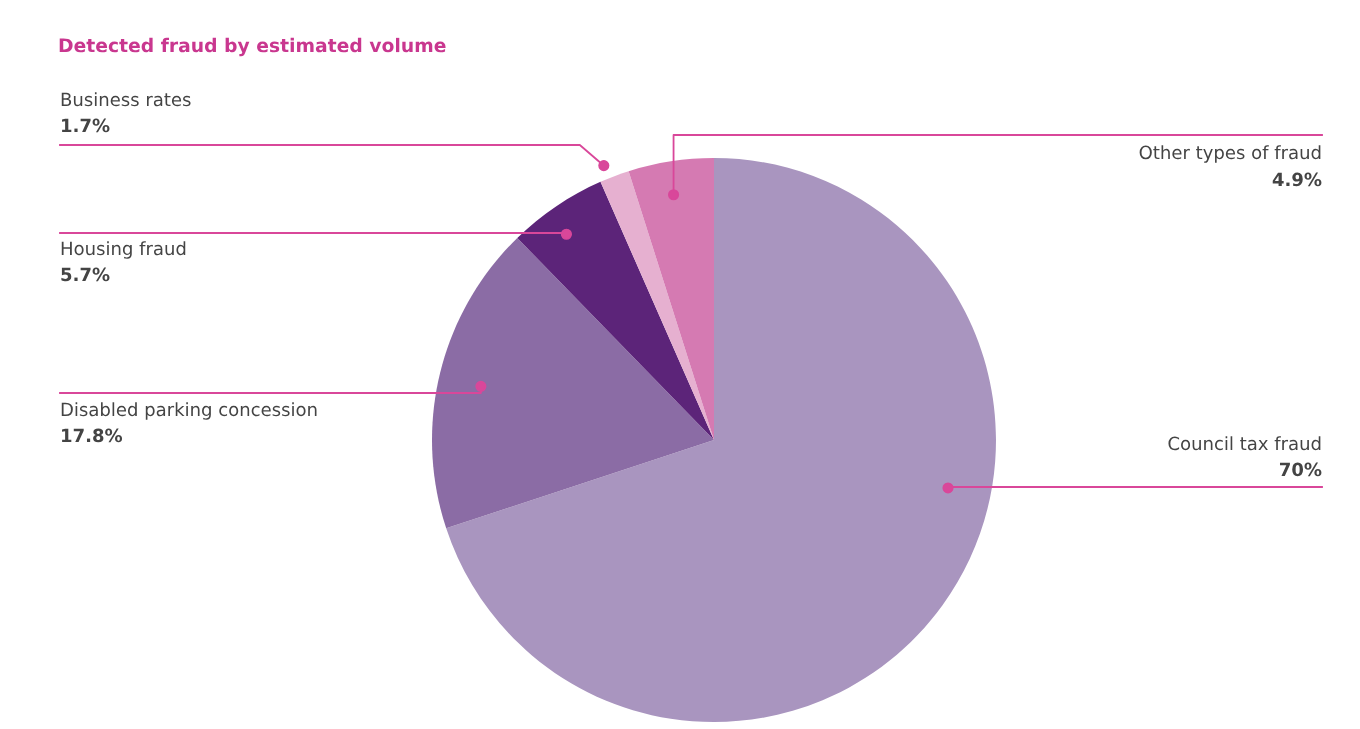 This screenshot has height=729, width=1360. Describe the element at coordinates (123, 250) in the screenshot. I see `slice-label: Housing fraud` at that location.